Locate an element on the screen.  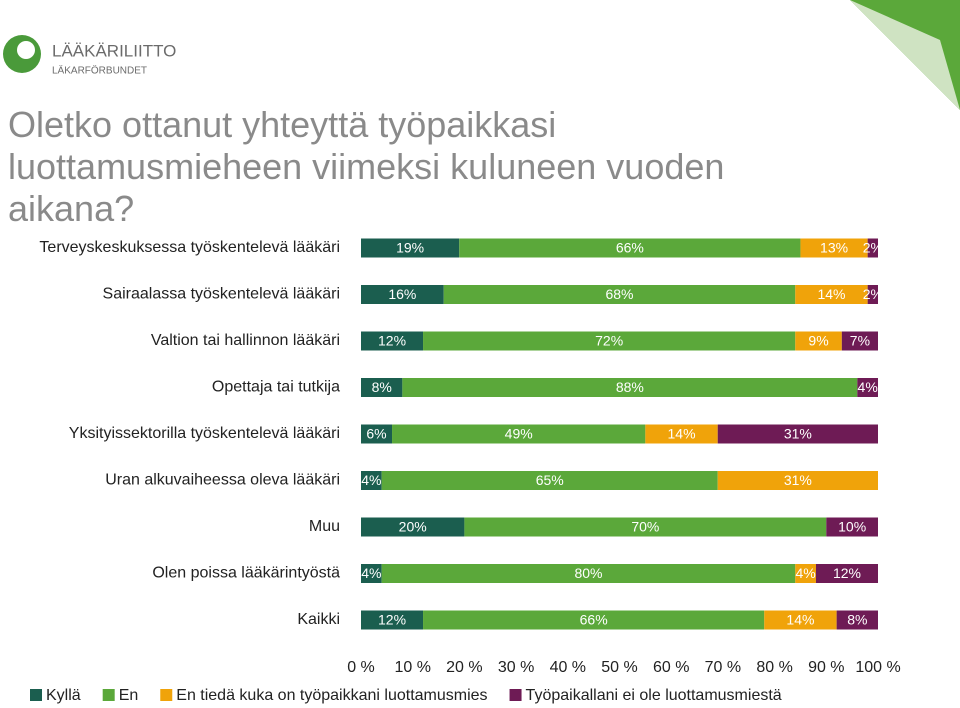
data-label: 19% is located at coordinates (410, 248).